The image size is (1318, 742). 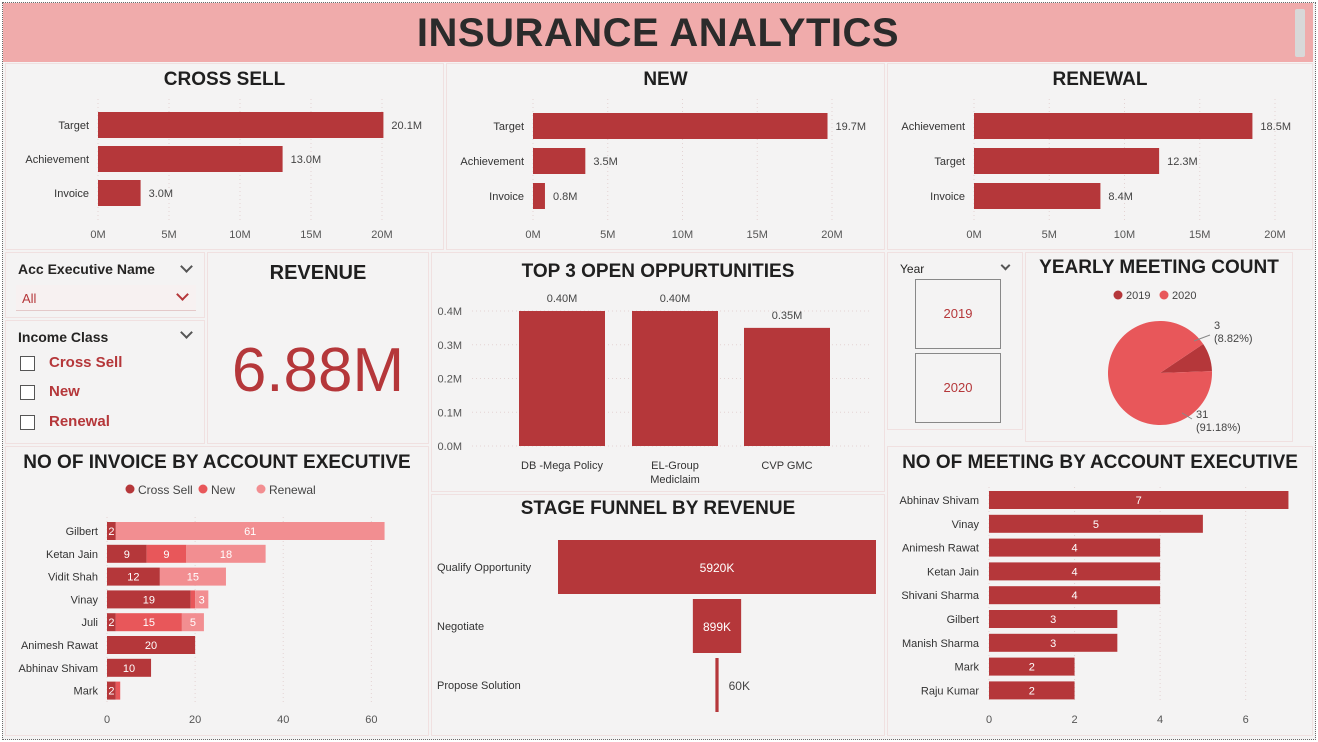 I want to click on data-label: 899K, so click(x=717, y=627).